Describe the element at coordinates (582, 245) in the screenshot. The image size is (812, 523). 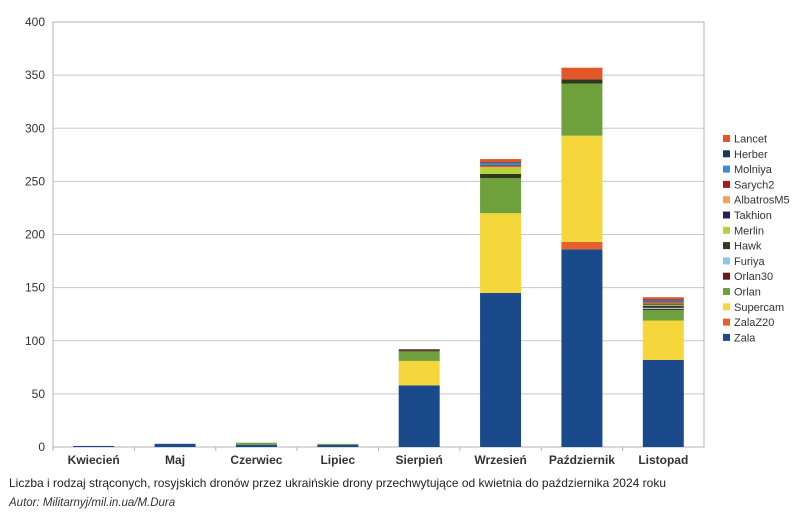
I see `bar-segment-zalaz20` at that location.